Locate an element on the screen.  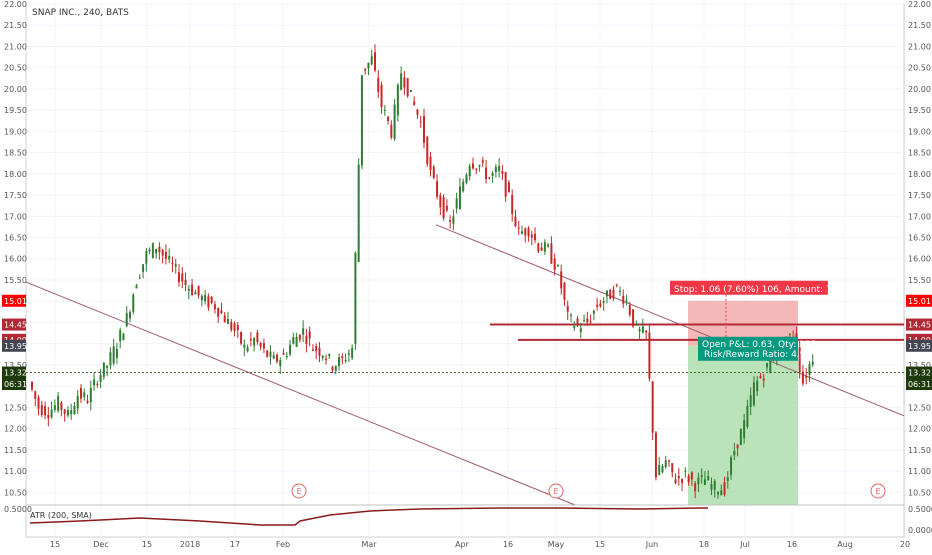
y-tick-label-left: 13.50 is located at coordinates (15, 365).